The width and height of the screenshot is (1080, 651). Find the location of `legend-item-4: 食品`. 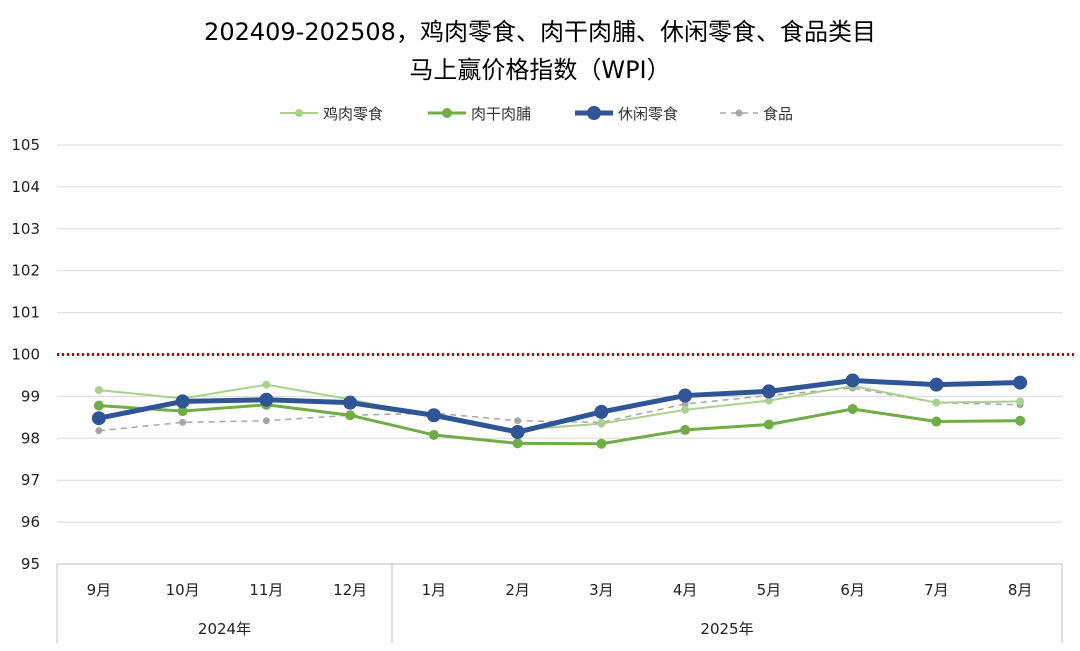

legend-item-4: 食品 is located at coordinates (756, 114).